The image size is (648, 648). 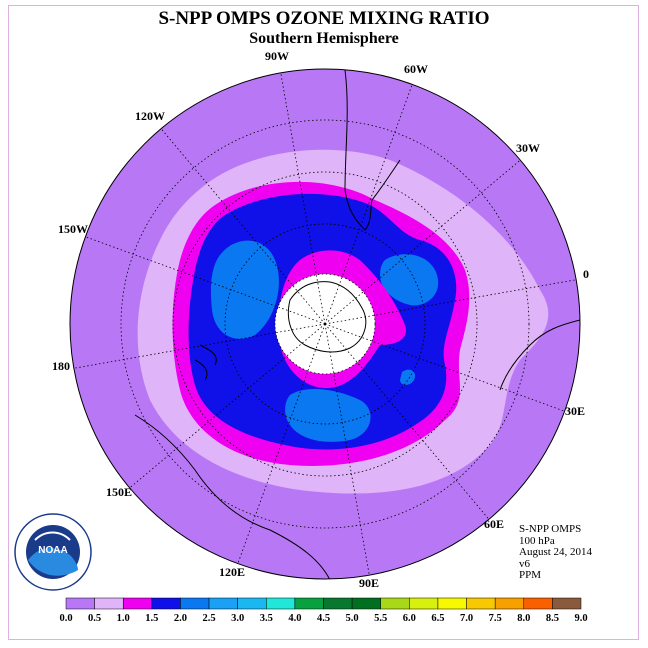 I want to click on info-date: August 24, 2014, so click(x=556, y=552).